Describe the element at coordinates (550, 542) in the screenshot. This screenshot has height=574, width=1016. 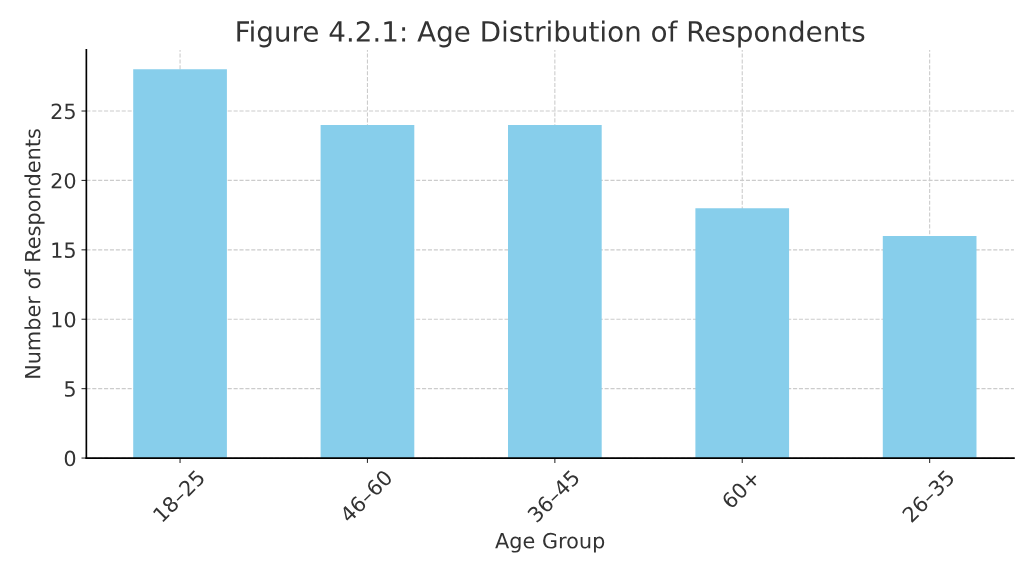
I see `x-axis-title: Age Group` at that location.